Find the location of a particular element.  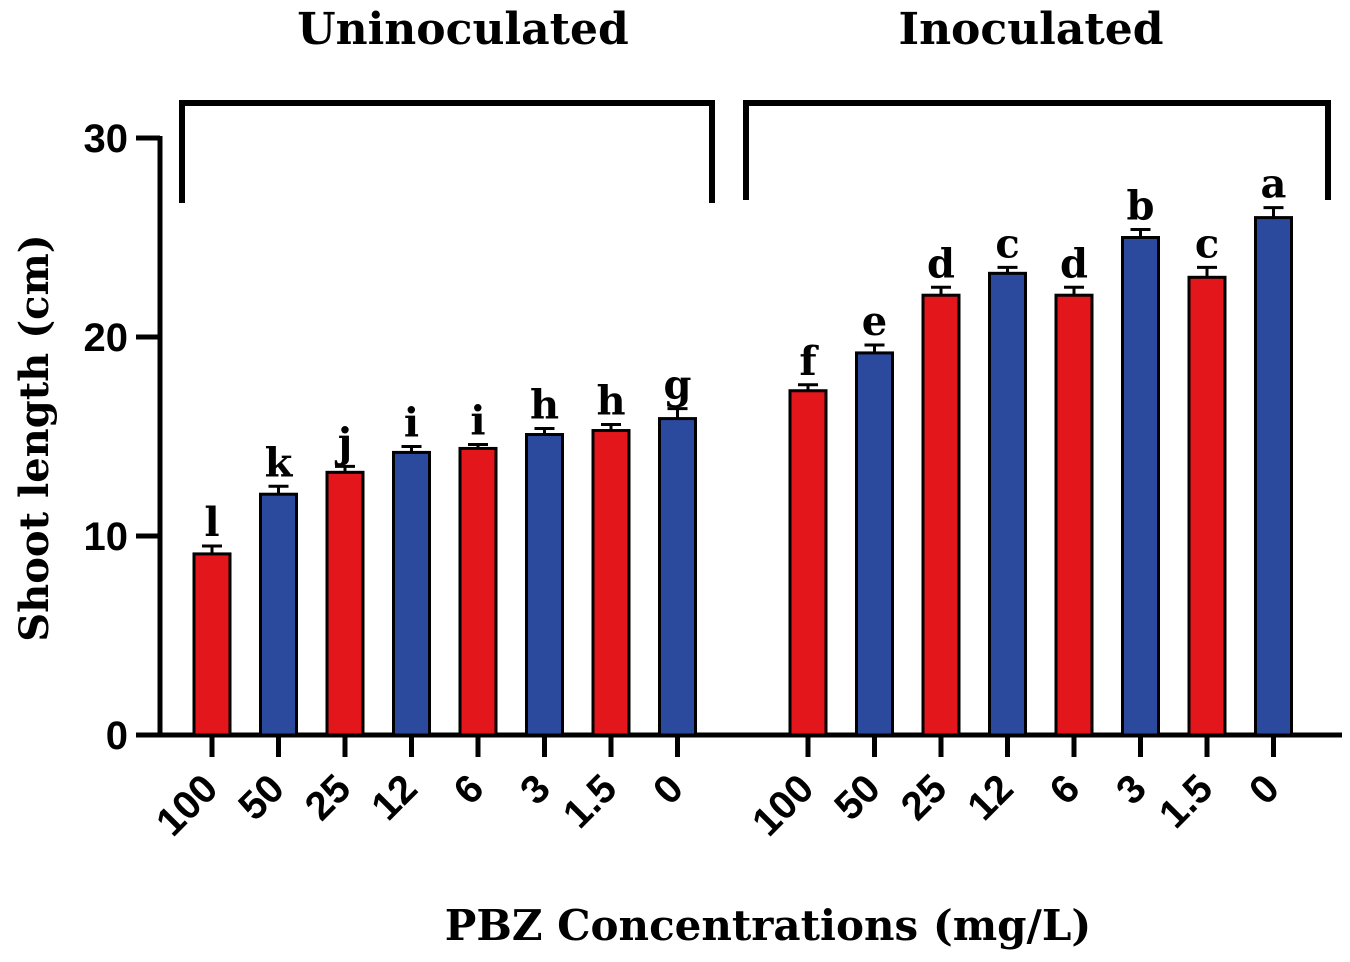

y-axis-label: Shoot length (cm) is located at coordinates (34, 437).